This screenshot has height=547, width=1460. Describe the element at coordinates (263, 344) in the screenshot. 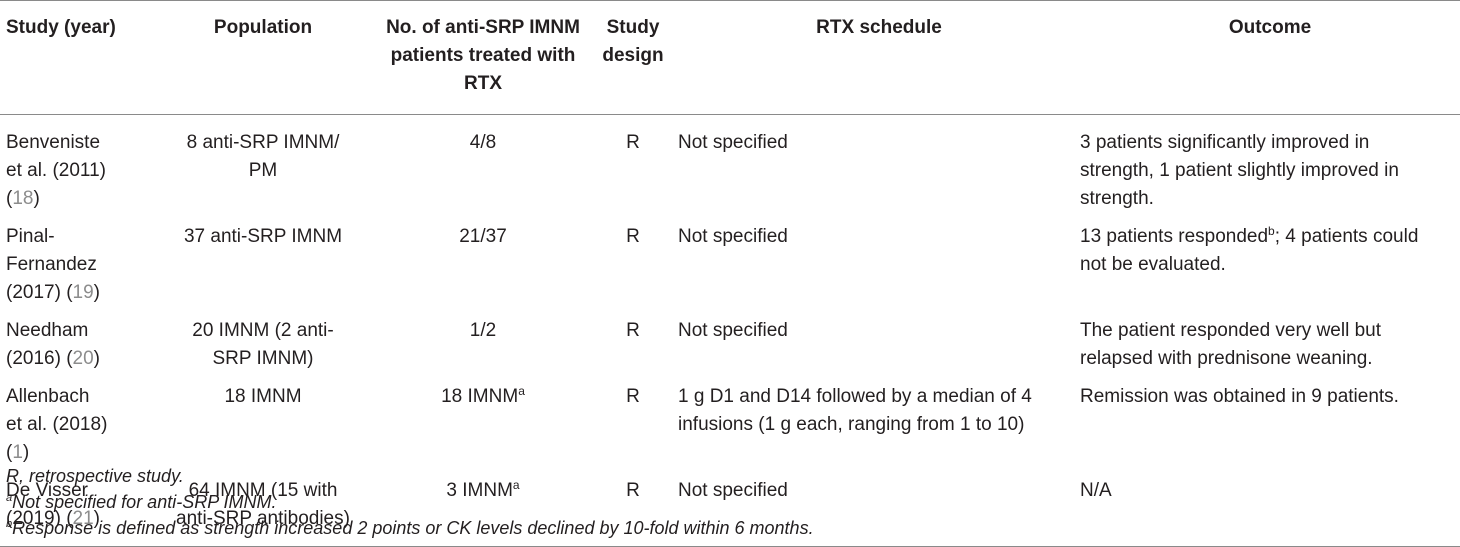

I see `cell-population: 20 IMNM (2 anti- SRP IMNM)` at that location.